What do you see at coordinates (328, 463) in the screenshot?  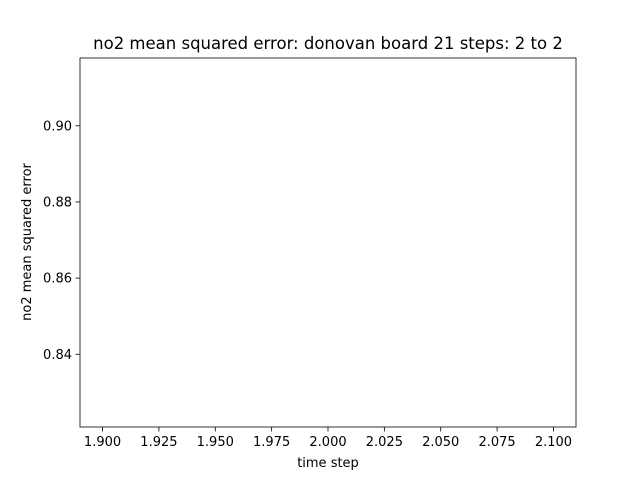 I see `x-axis-label: time step` at bounding box center [328, 463].